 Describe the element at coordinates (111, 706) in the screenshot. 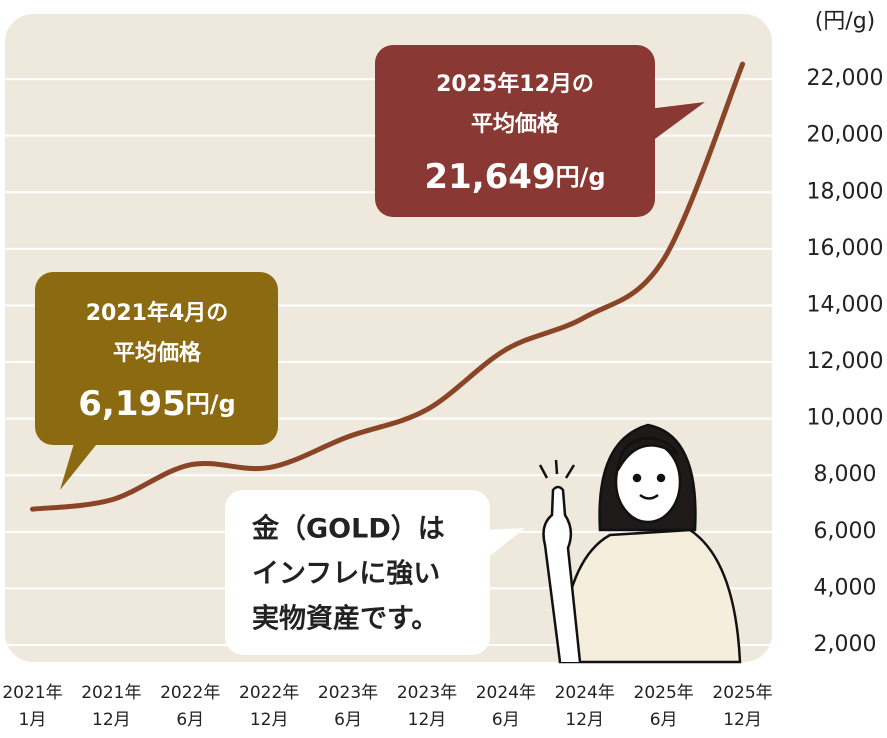

I see `x-tick-label: 2021年 12月` at that location.